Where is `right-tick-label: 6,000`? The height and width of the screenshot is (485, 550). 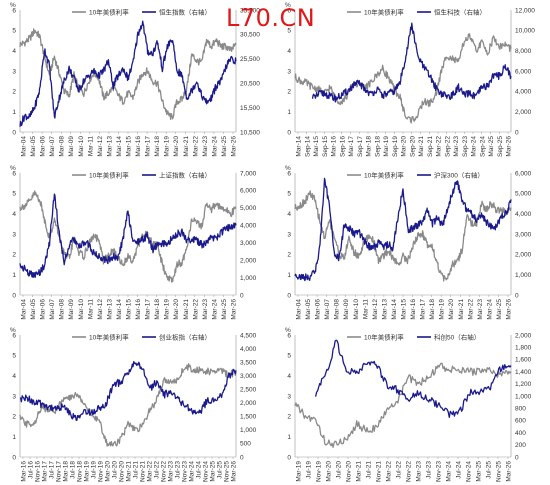 right-tick-label: 6,000 is located at coordinates (248, 191).